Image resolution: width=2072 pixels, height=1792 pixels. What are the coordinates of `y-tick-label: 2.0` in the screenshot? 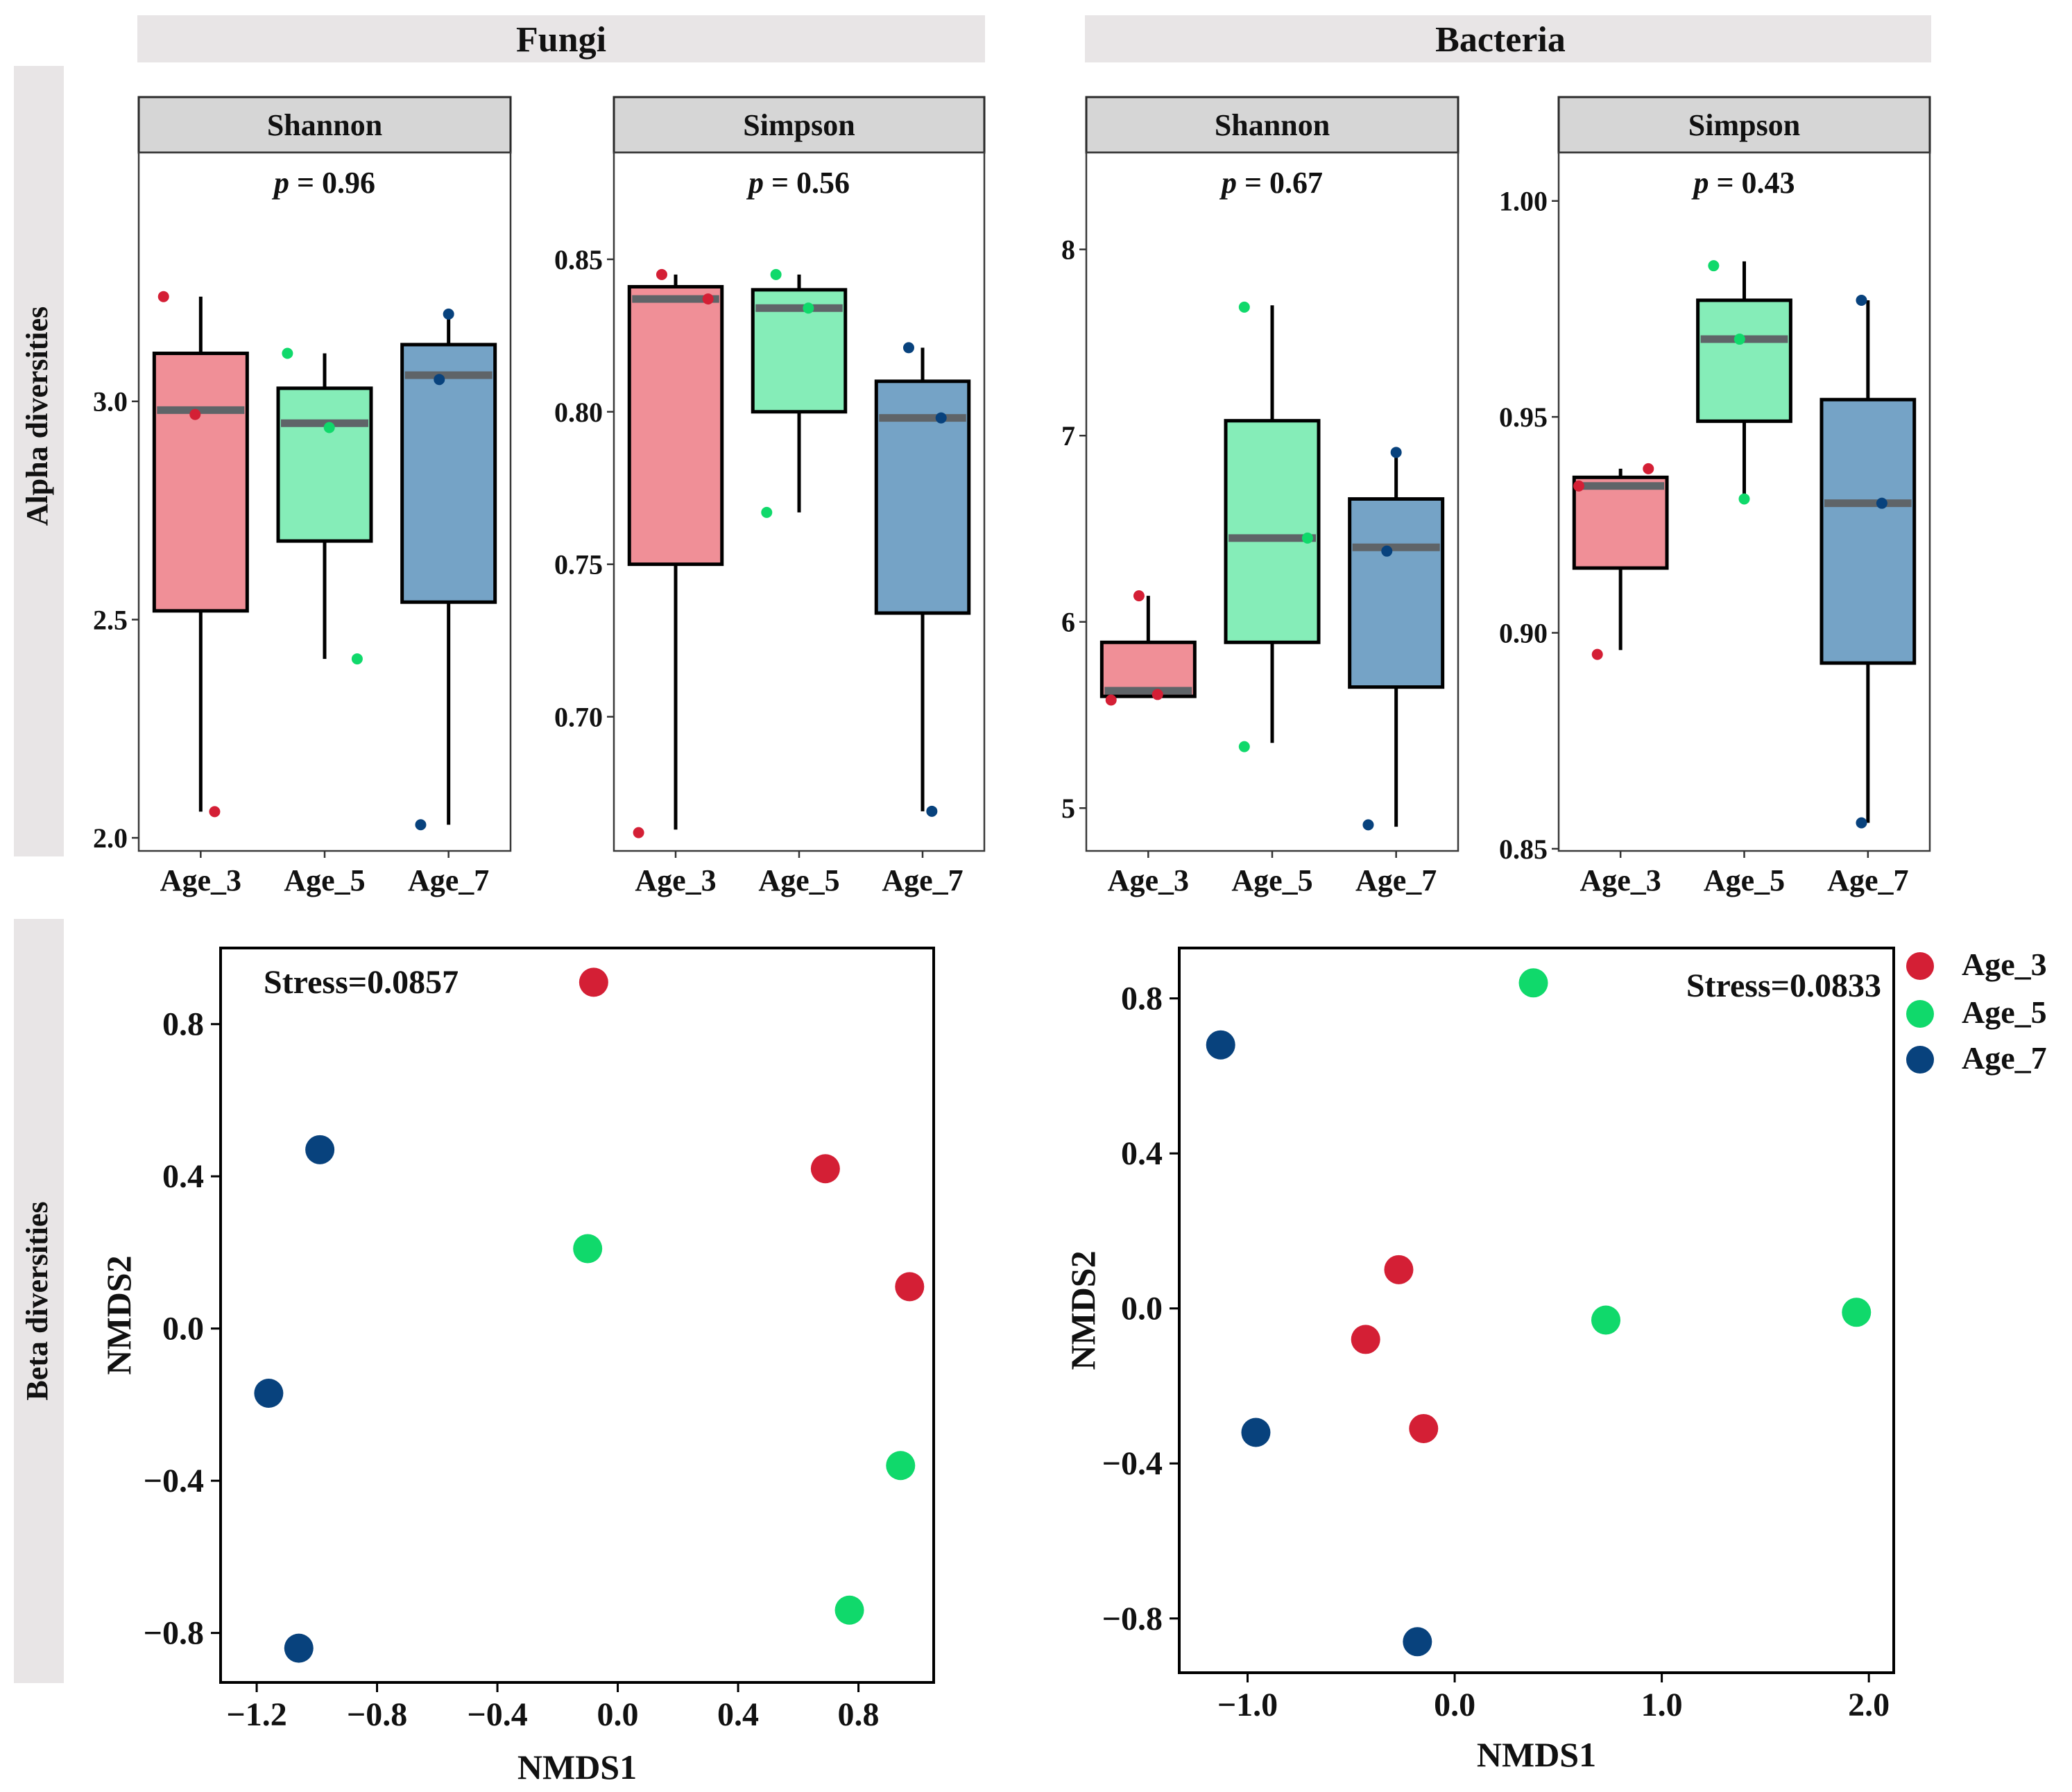 It's located at (110, 838).